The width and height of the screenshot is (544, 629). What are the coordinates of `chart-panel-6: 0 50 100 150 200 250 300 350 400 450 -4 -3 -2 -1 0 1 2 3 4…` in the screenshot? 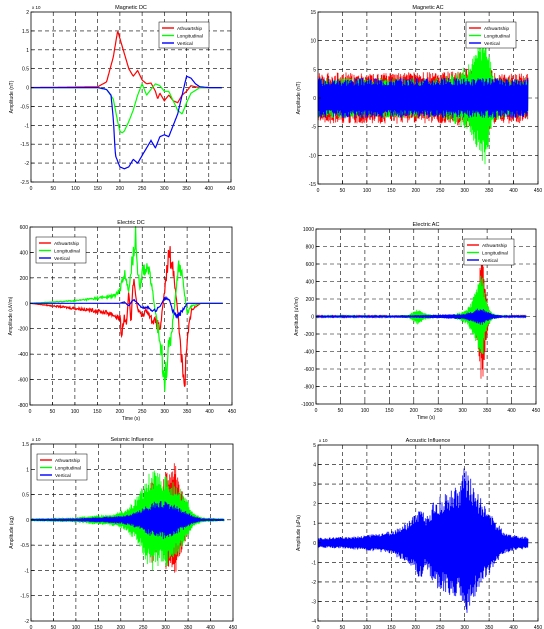 It's located at (419, 533).